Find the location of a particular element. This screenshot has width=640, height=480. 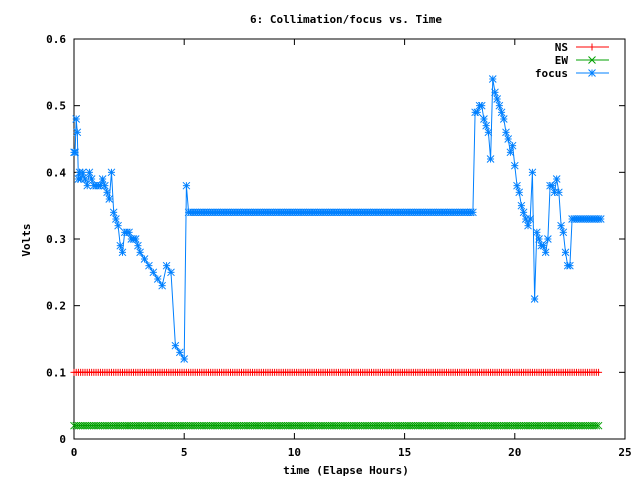

y-tick-label: 0.3 is located at coordinates (56, 239).